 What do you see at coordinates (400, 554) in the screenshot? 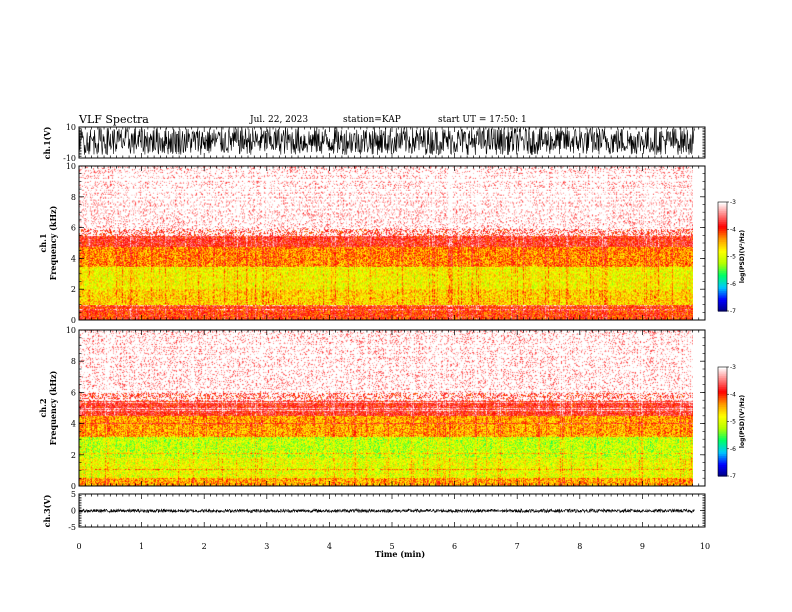
I see `x-axis-label: Time (min)` at bounding box center [400, 554].